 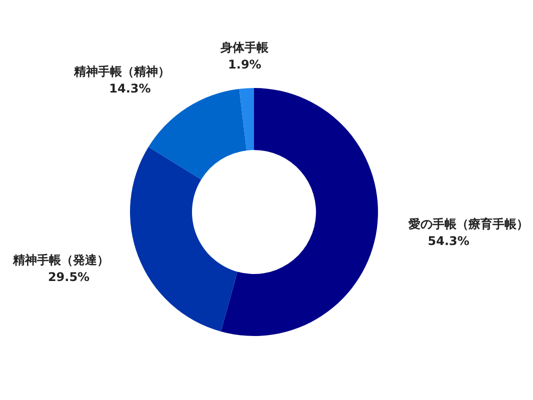 What do you see at coordinates (121, 71) in the screenshot?
I see `slice-label: 精神手帳（精神）` at bounding box center [121, 71].